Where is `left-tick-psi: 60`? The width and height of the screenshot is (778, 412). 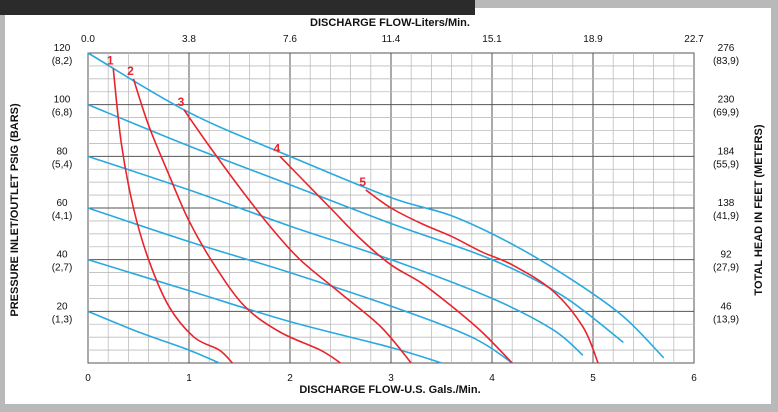
left-tick-psi: 60 is located at coordinates (62, 203).